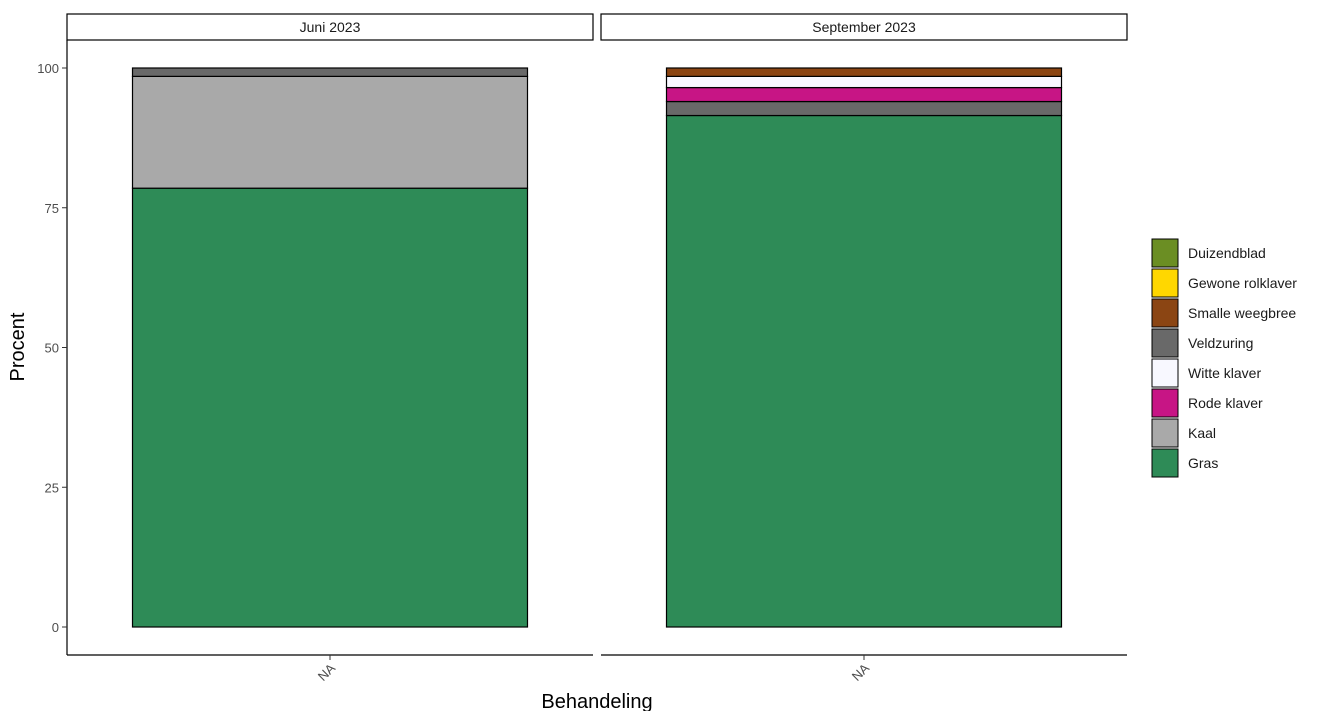  Describe the element at coordinates (48, 68) in the screenshot. I see `y-tick-label: 100` at that location.